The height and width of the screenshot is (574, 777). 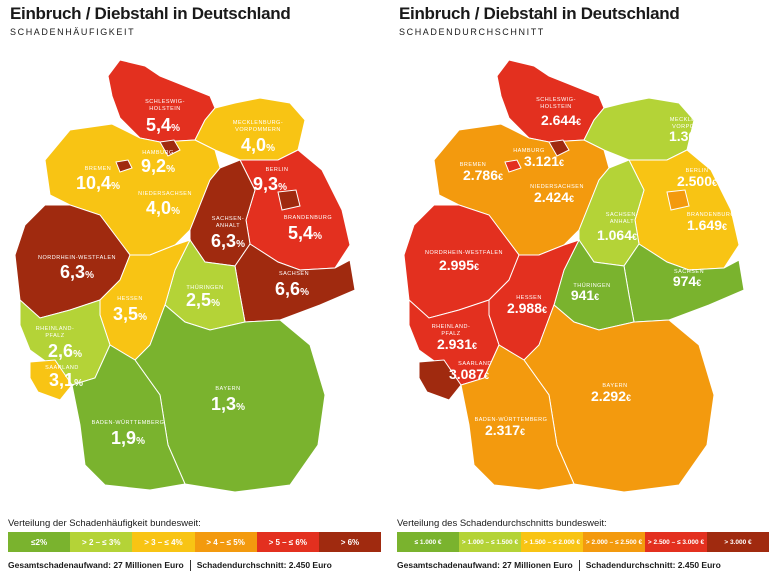 I want to click on svg-text: 941€, so click(x=585, y=295).